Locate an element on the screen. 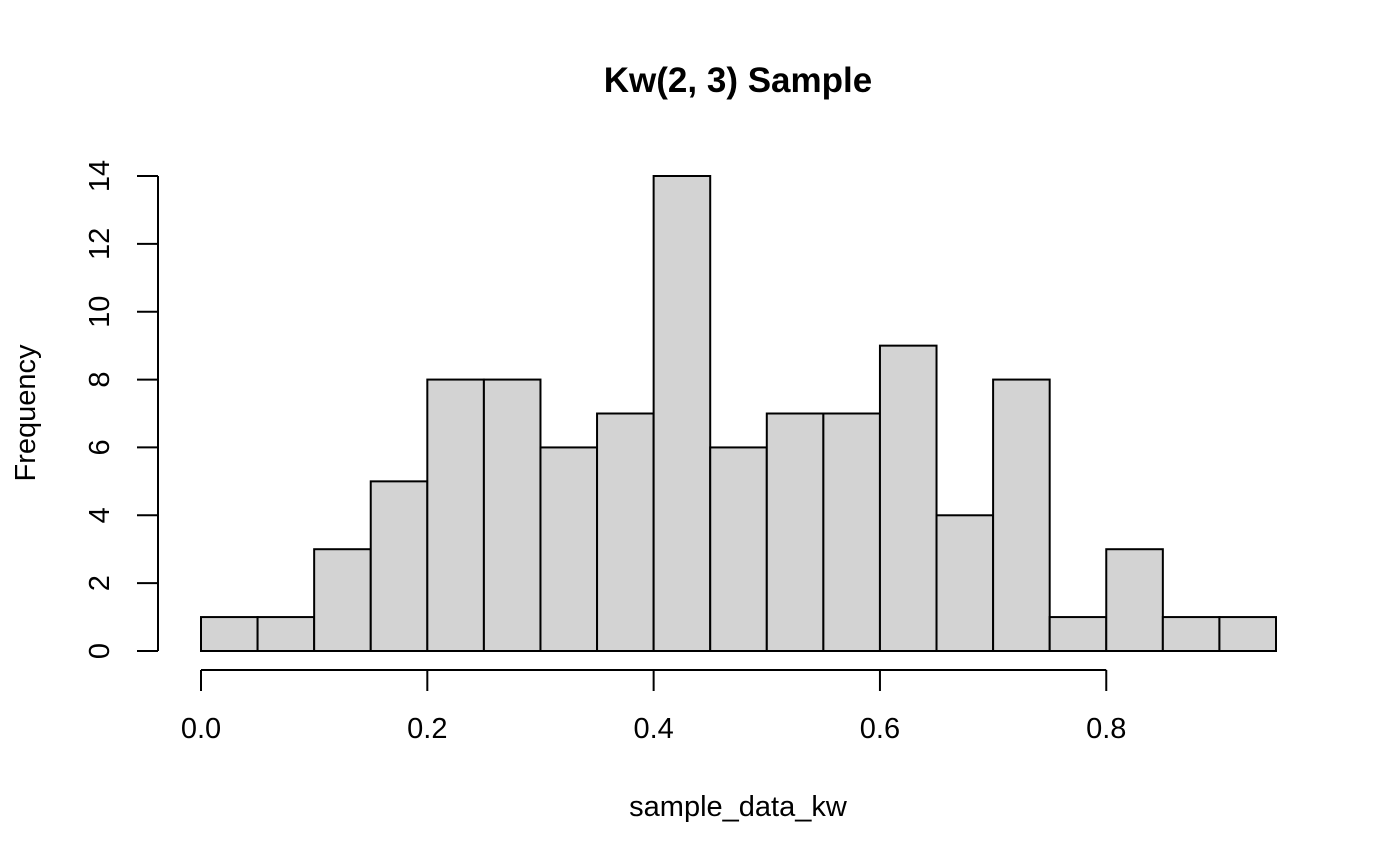  x-tick-label: 0.4 is located at coordinates (653, 729).